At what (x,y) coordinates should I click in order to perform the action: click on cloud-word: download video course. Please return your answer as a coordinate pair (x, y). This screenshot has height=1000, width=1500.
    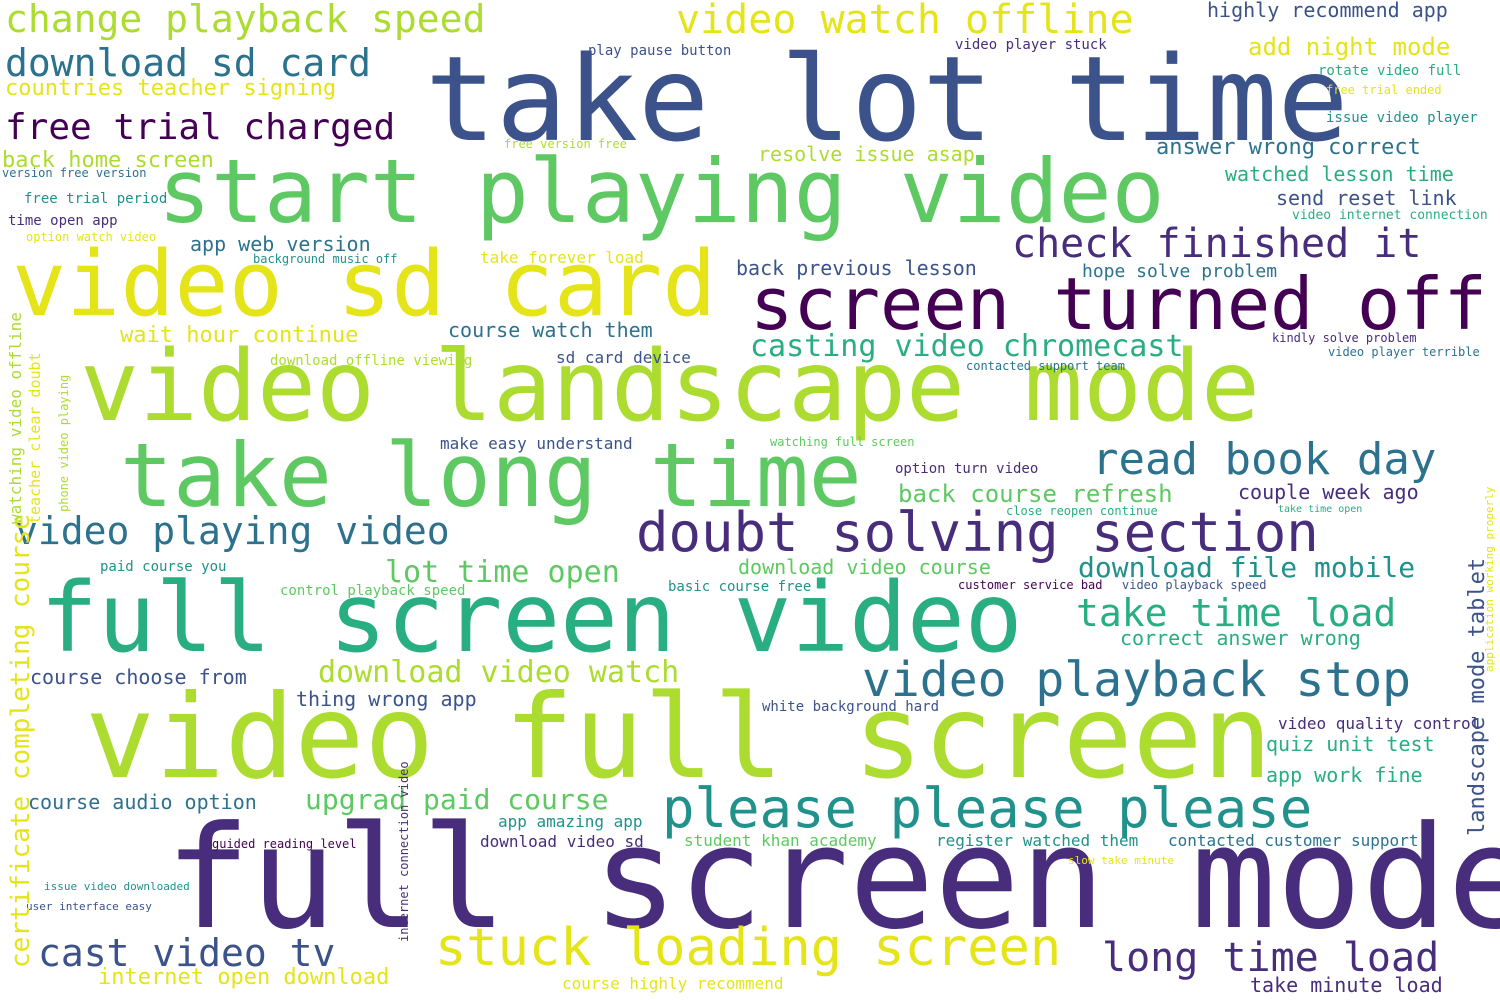
    Looking at the image, I should click on (864, 567).